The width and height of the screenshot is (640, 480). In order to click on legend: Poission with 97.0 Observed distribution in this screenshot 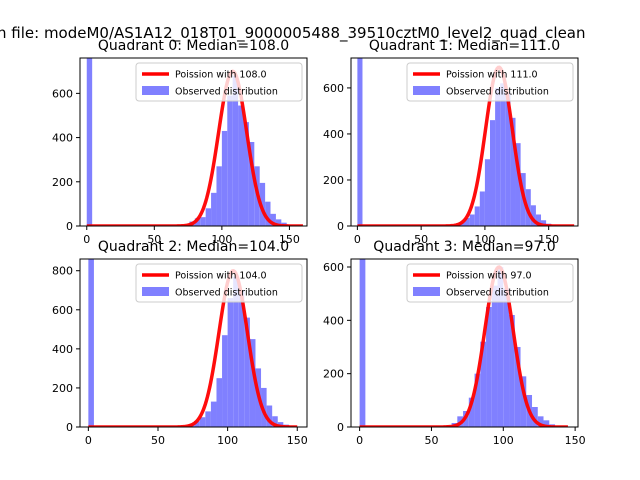, I will do `click(490, 283)`.